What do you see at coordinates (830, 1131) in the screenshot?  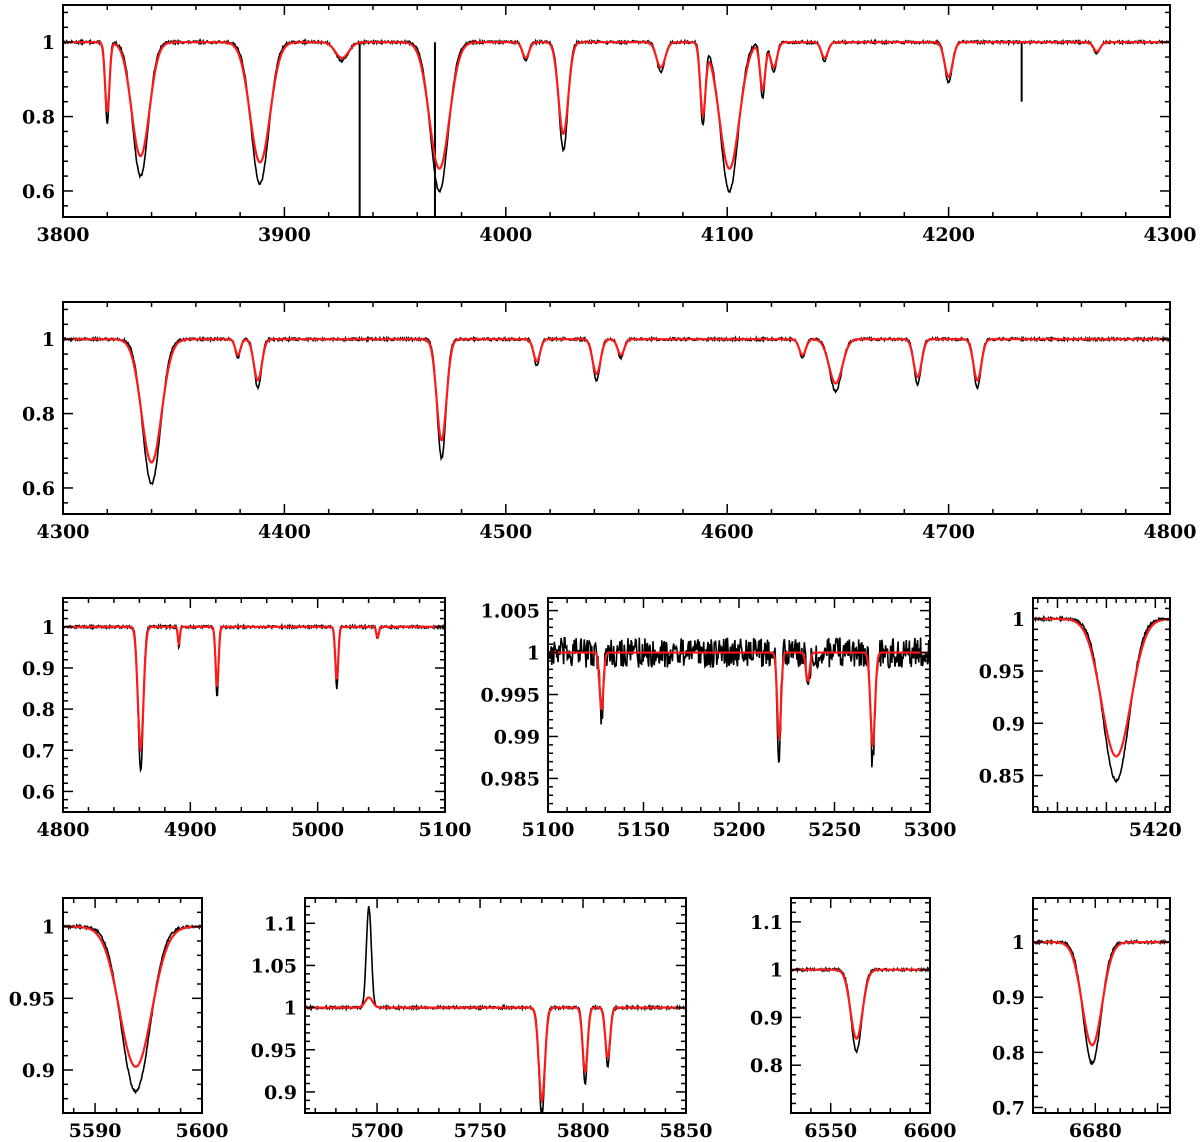 I see `x-tick-label: 6550` at bounding box center [830, 1131].